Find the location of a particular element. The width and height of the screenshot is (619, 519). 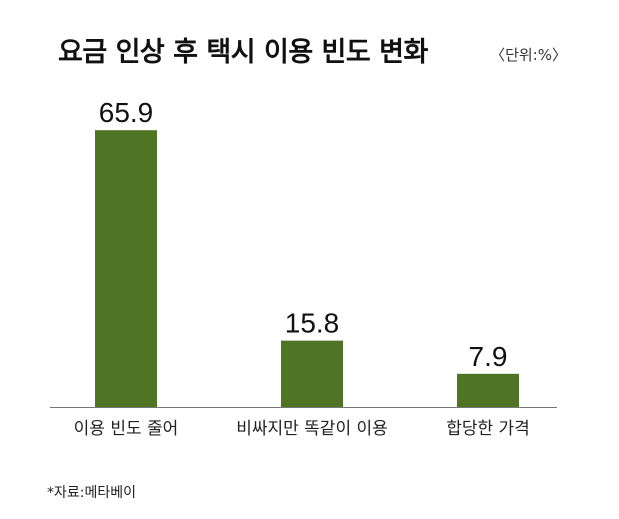

value-label-3: 7.9 is located at coordinates (488, 356).